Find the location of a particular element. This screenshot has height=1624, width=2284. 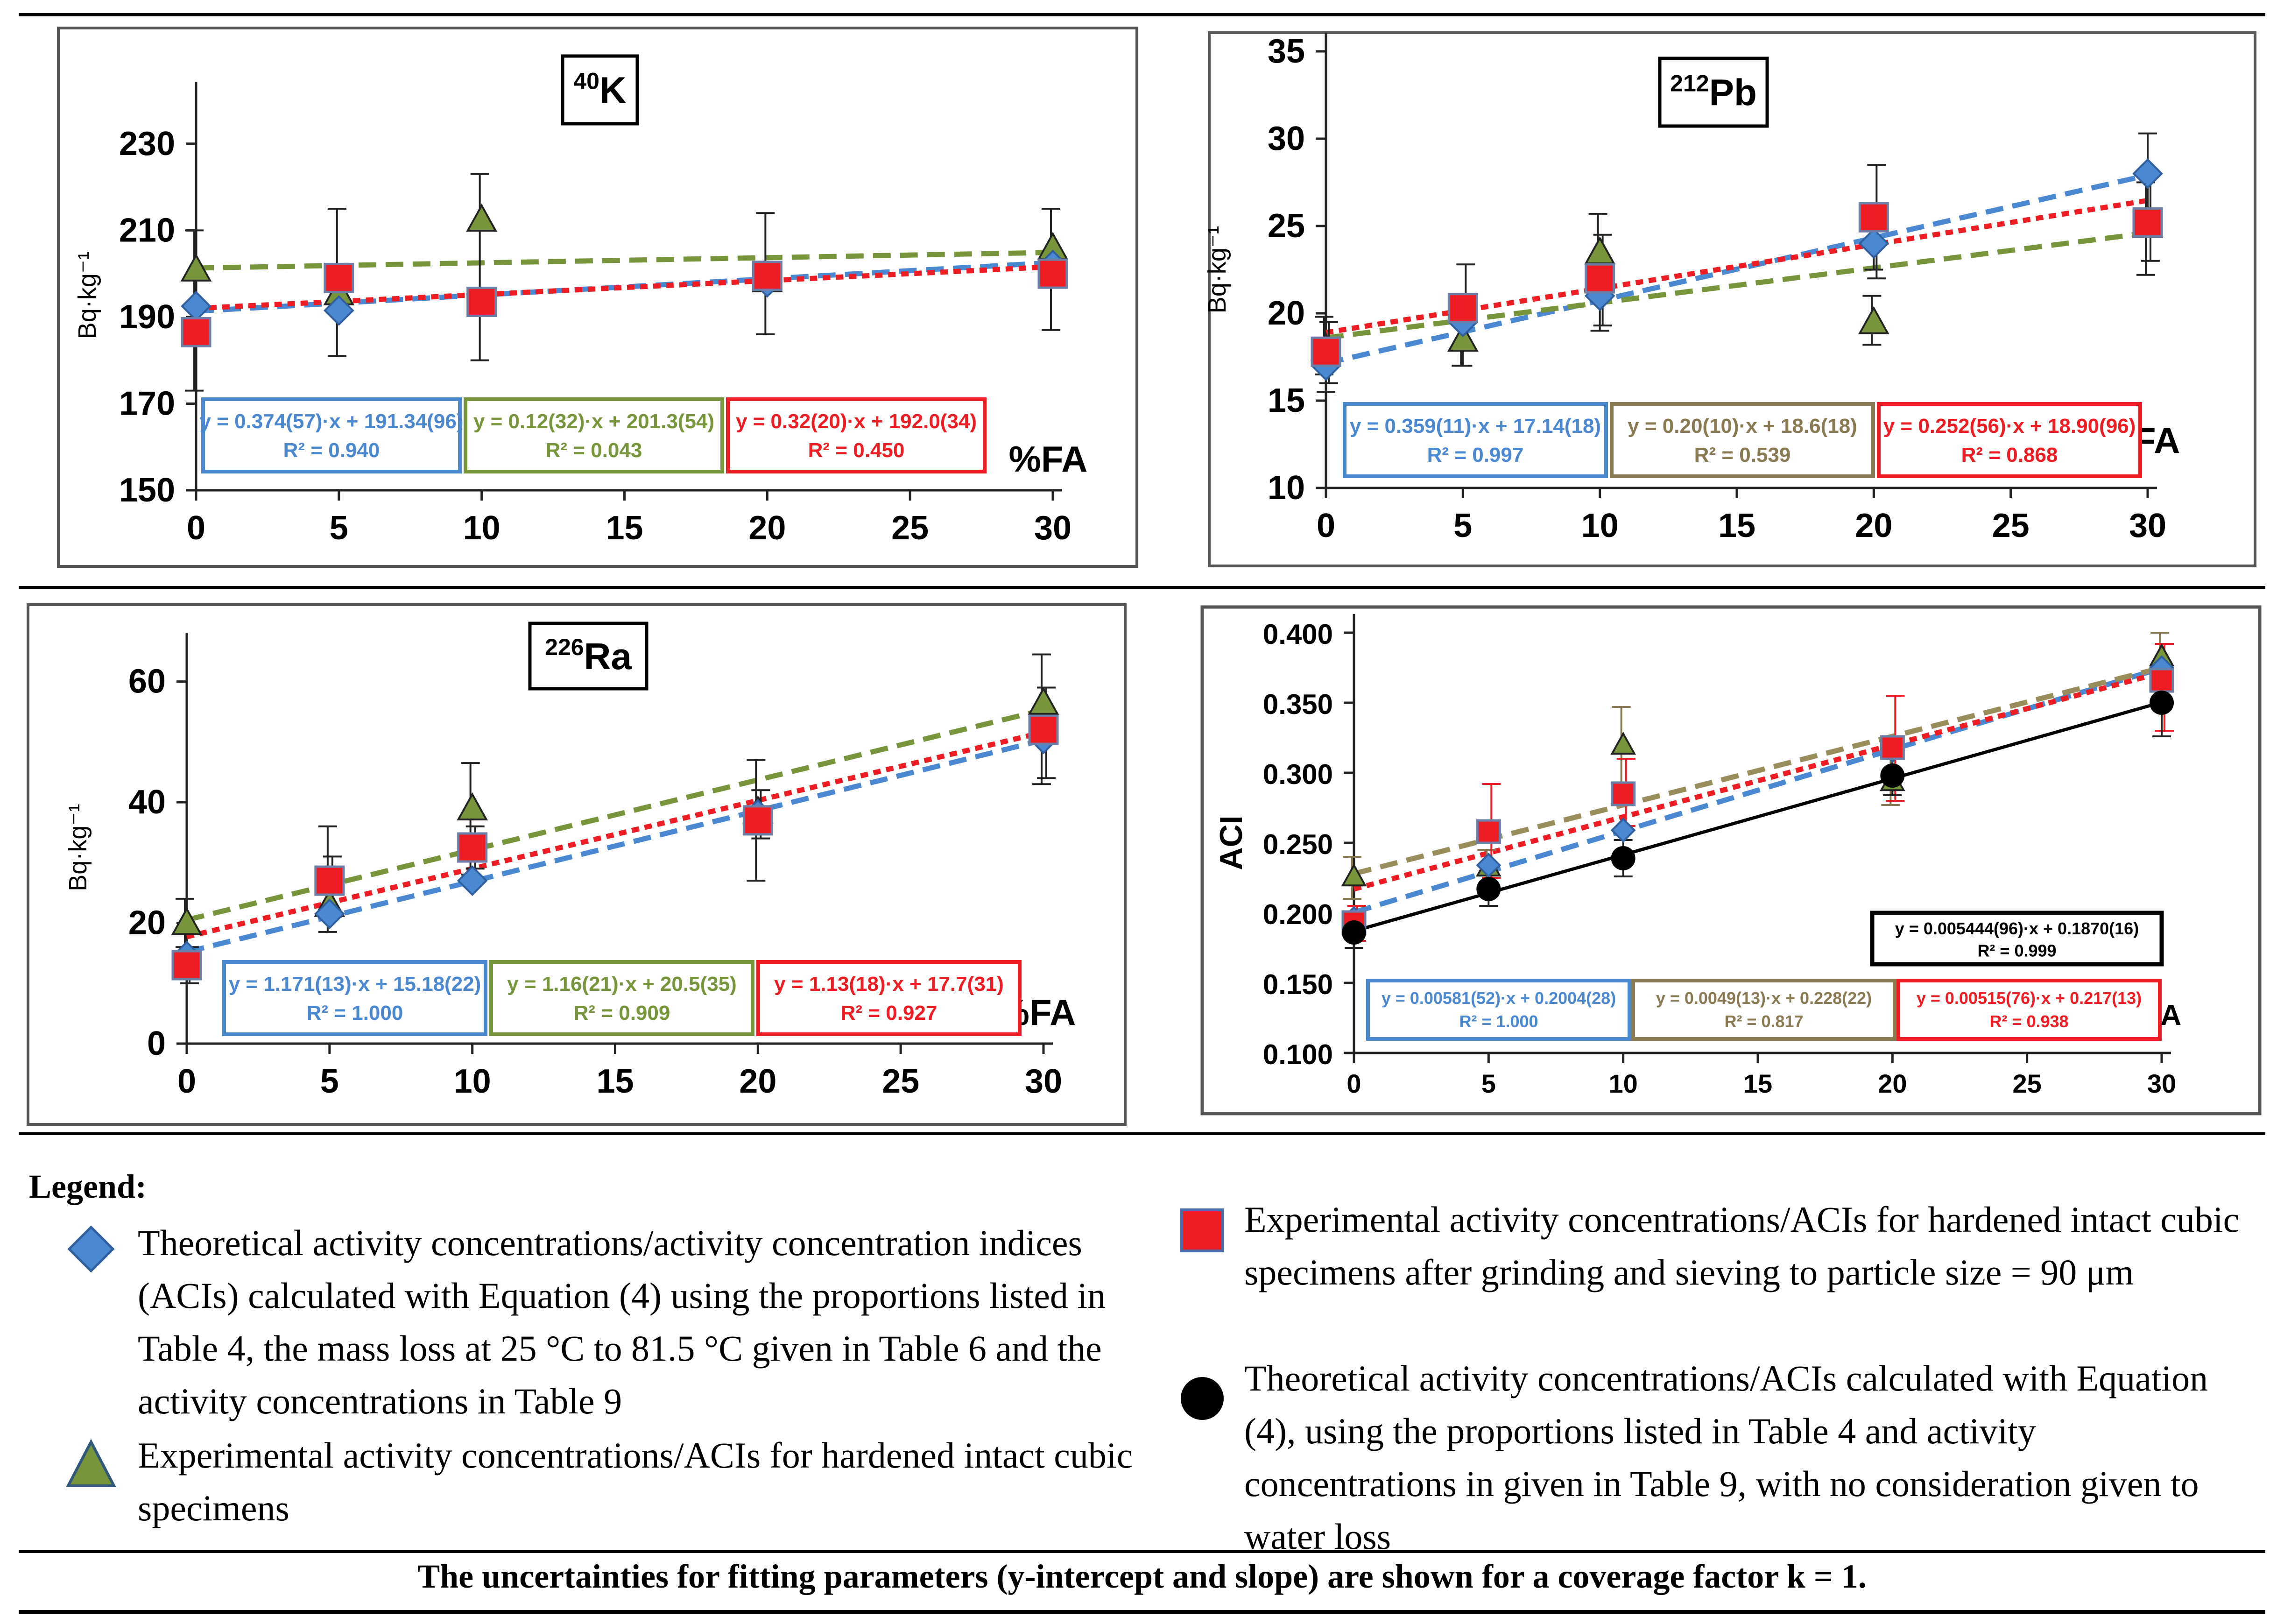

chart-title: 212Pb is located at coordinates (1714, 92).